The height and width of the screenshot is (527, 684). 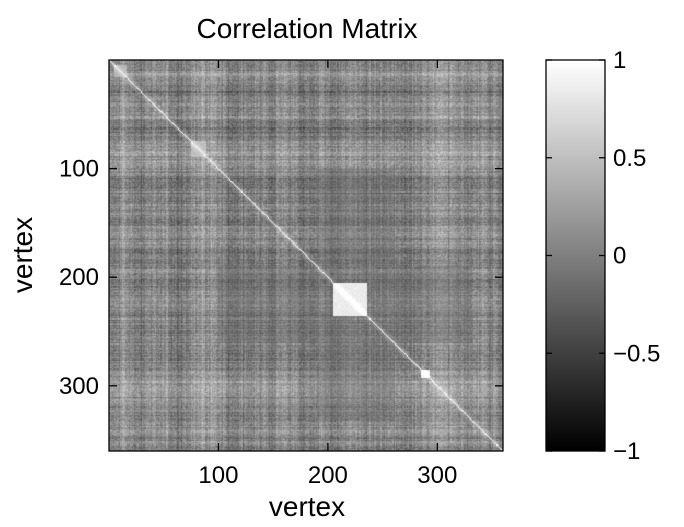 I want to click on y-tick-label: 200, so click(x=79, y=277).